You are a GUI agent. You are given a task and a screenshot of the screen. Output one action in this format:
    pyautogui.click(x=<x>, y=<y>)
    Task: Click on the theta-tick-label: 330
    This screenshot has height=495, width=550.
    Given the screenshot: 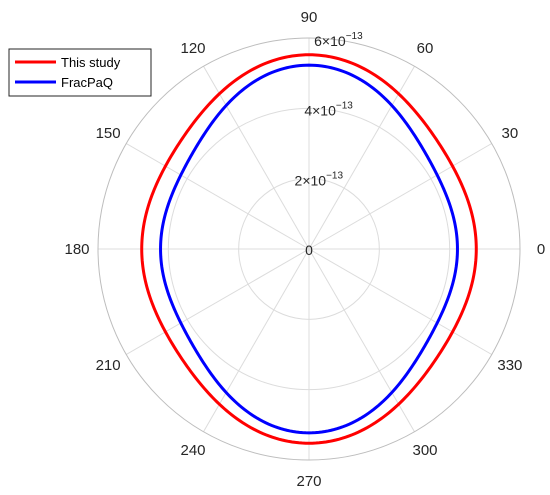 What is the action you would take?
    pyautogui.click(x=509, y=365)
    